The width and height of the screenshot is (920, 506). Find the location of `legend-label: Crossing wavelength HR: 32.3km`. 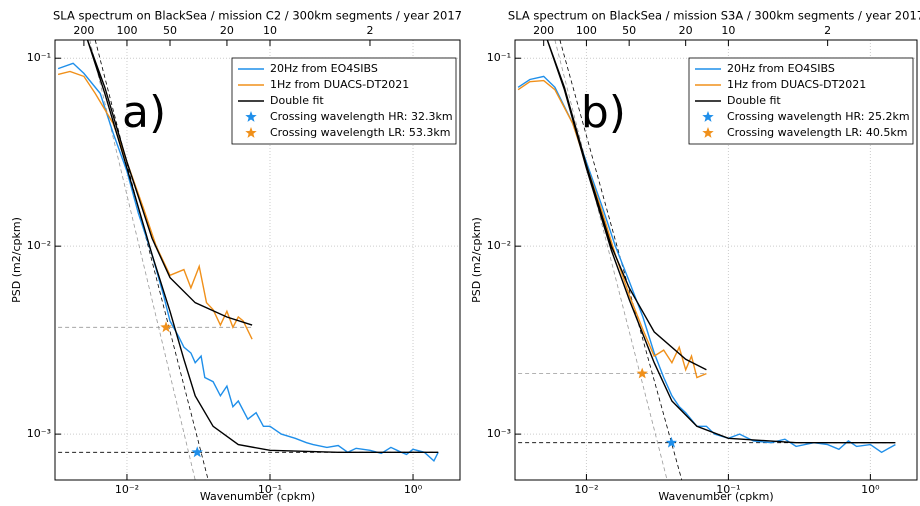

legend-label: Crossing wavelength HR: 32.3km is located at coordinates (361, 116).